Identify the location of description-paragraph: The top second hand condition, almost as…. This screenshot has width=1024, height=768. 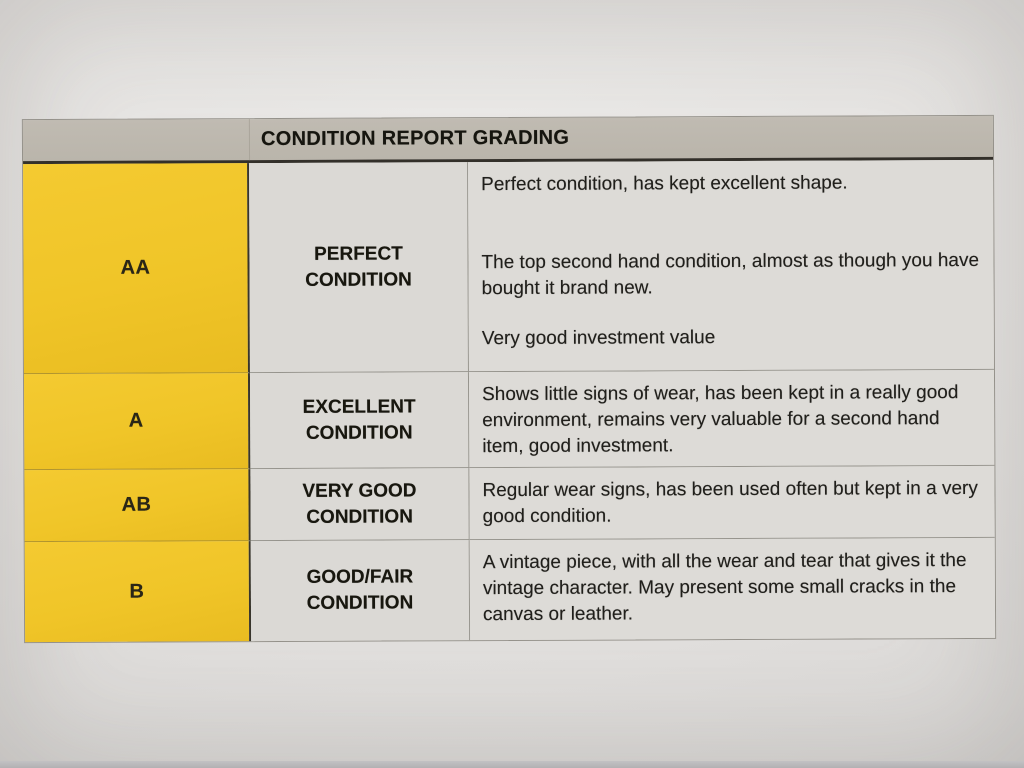
(730, 274).